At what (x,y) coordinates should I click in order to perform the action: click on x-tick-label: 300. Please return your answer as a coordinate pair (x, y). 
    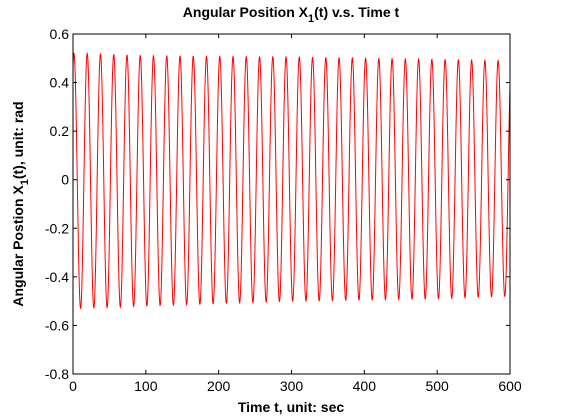
    Looking at the image, I should click on (292, 386).